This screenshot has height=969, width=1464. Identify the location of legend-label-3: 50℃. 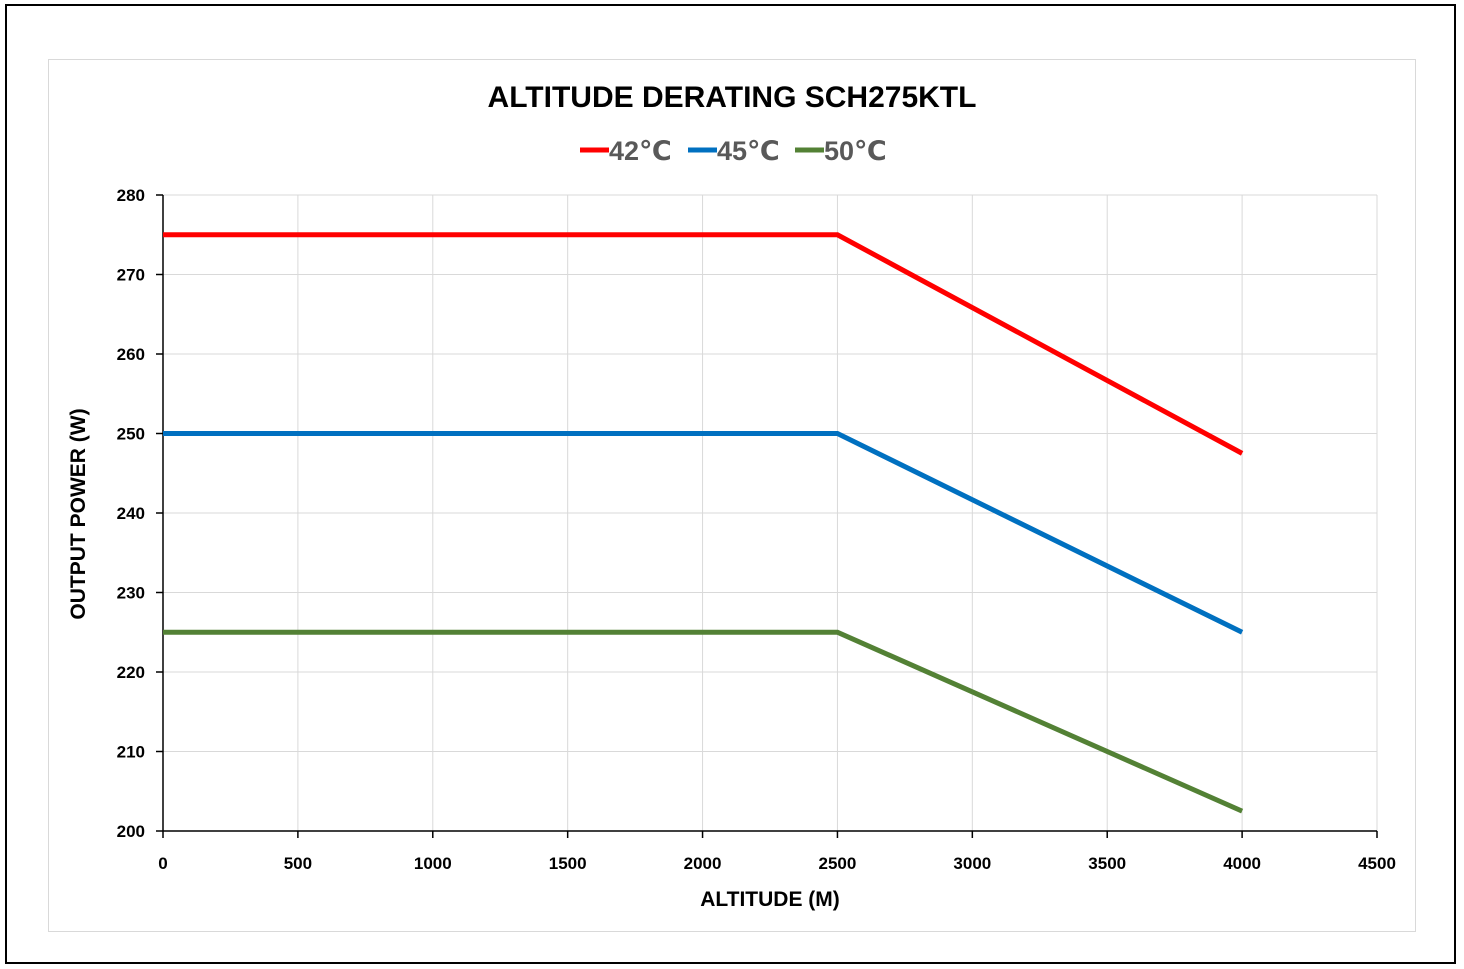
(855, 151).